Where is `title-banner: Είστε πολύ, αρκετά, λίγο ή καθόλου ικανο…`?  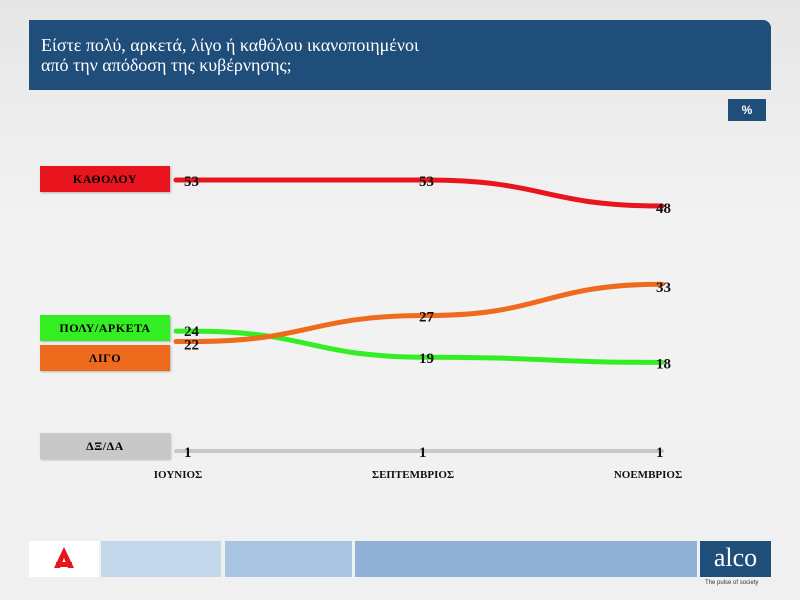 title-banner: Είστε πολύ, αρκετά, λίγο ή καθόλου ικανο… is located at coordinates (400, 55).